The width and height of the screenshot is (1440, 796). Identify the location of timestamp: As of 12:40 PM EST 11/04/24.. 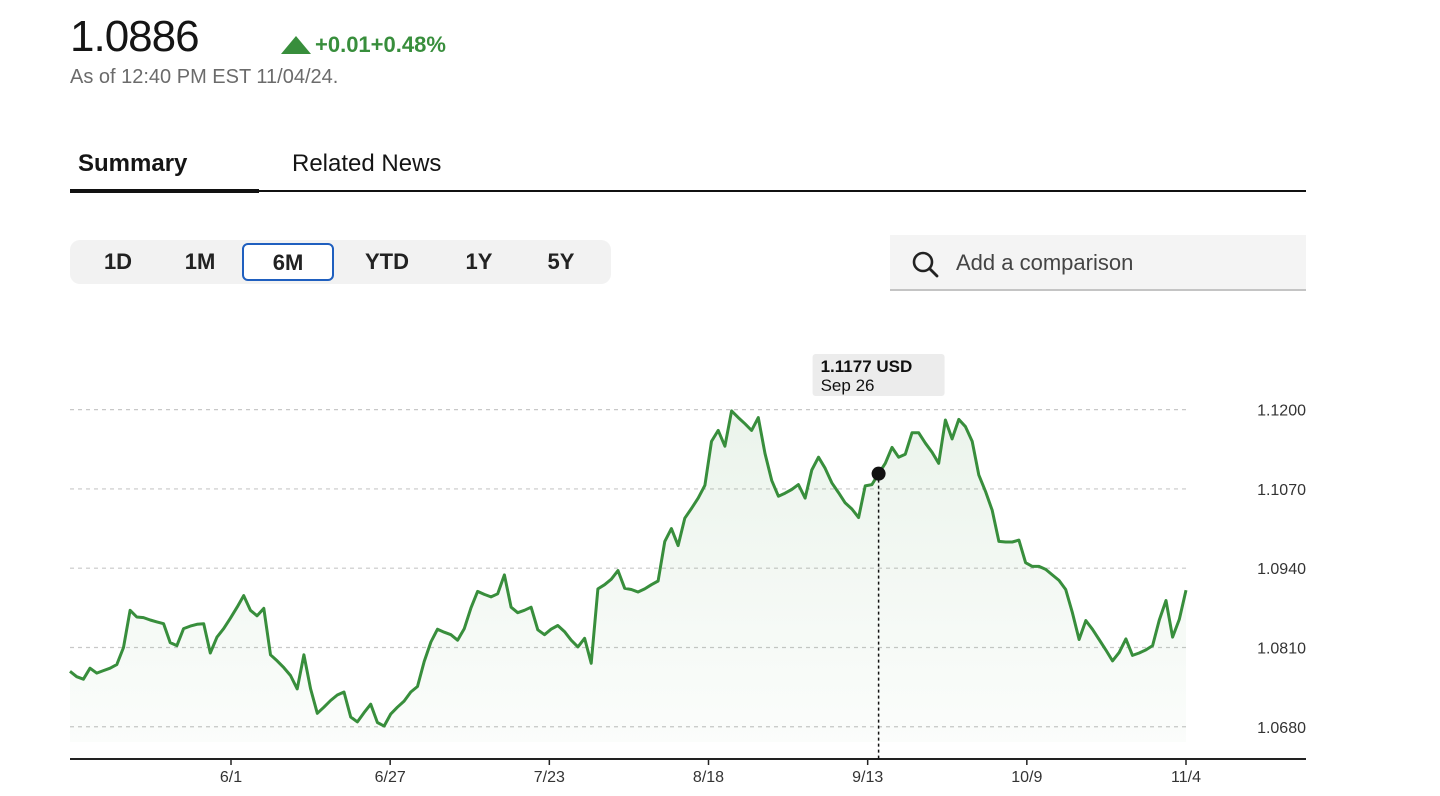
(204, 77).